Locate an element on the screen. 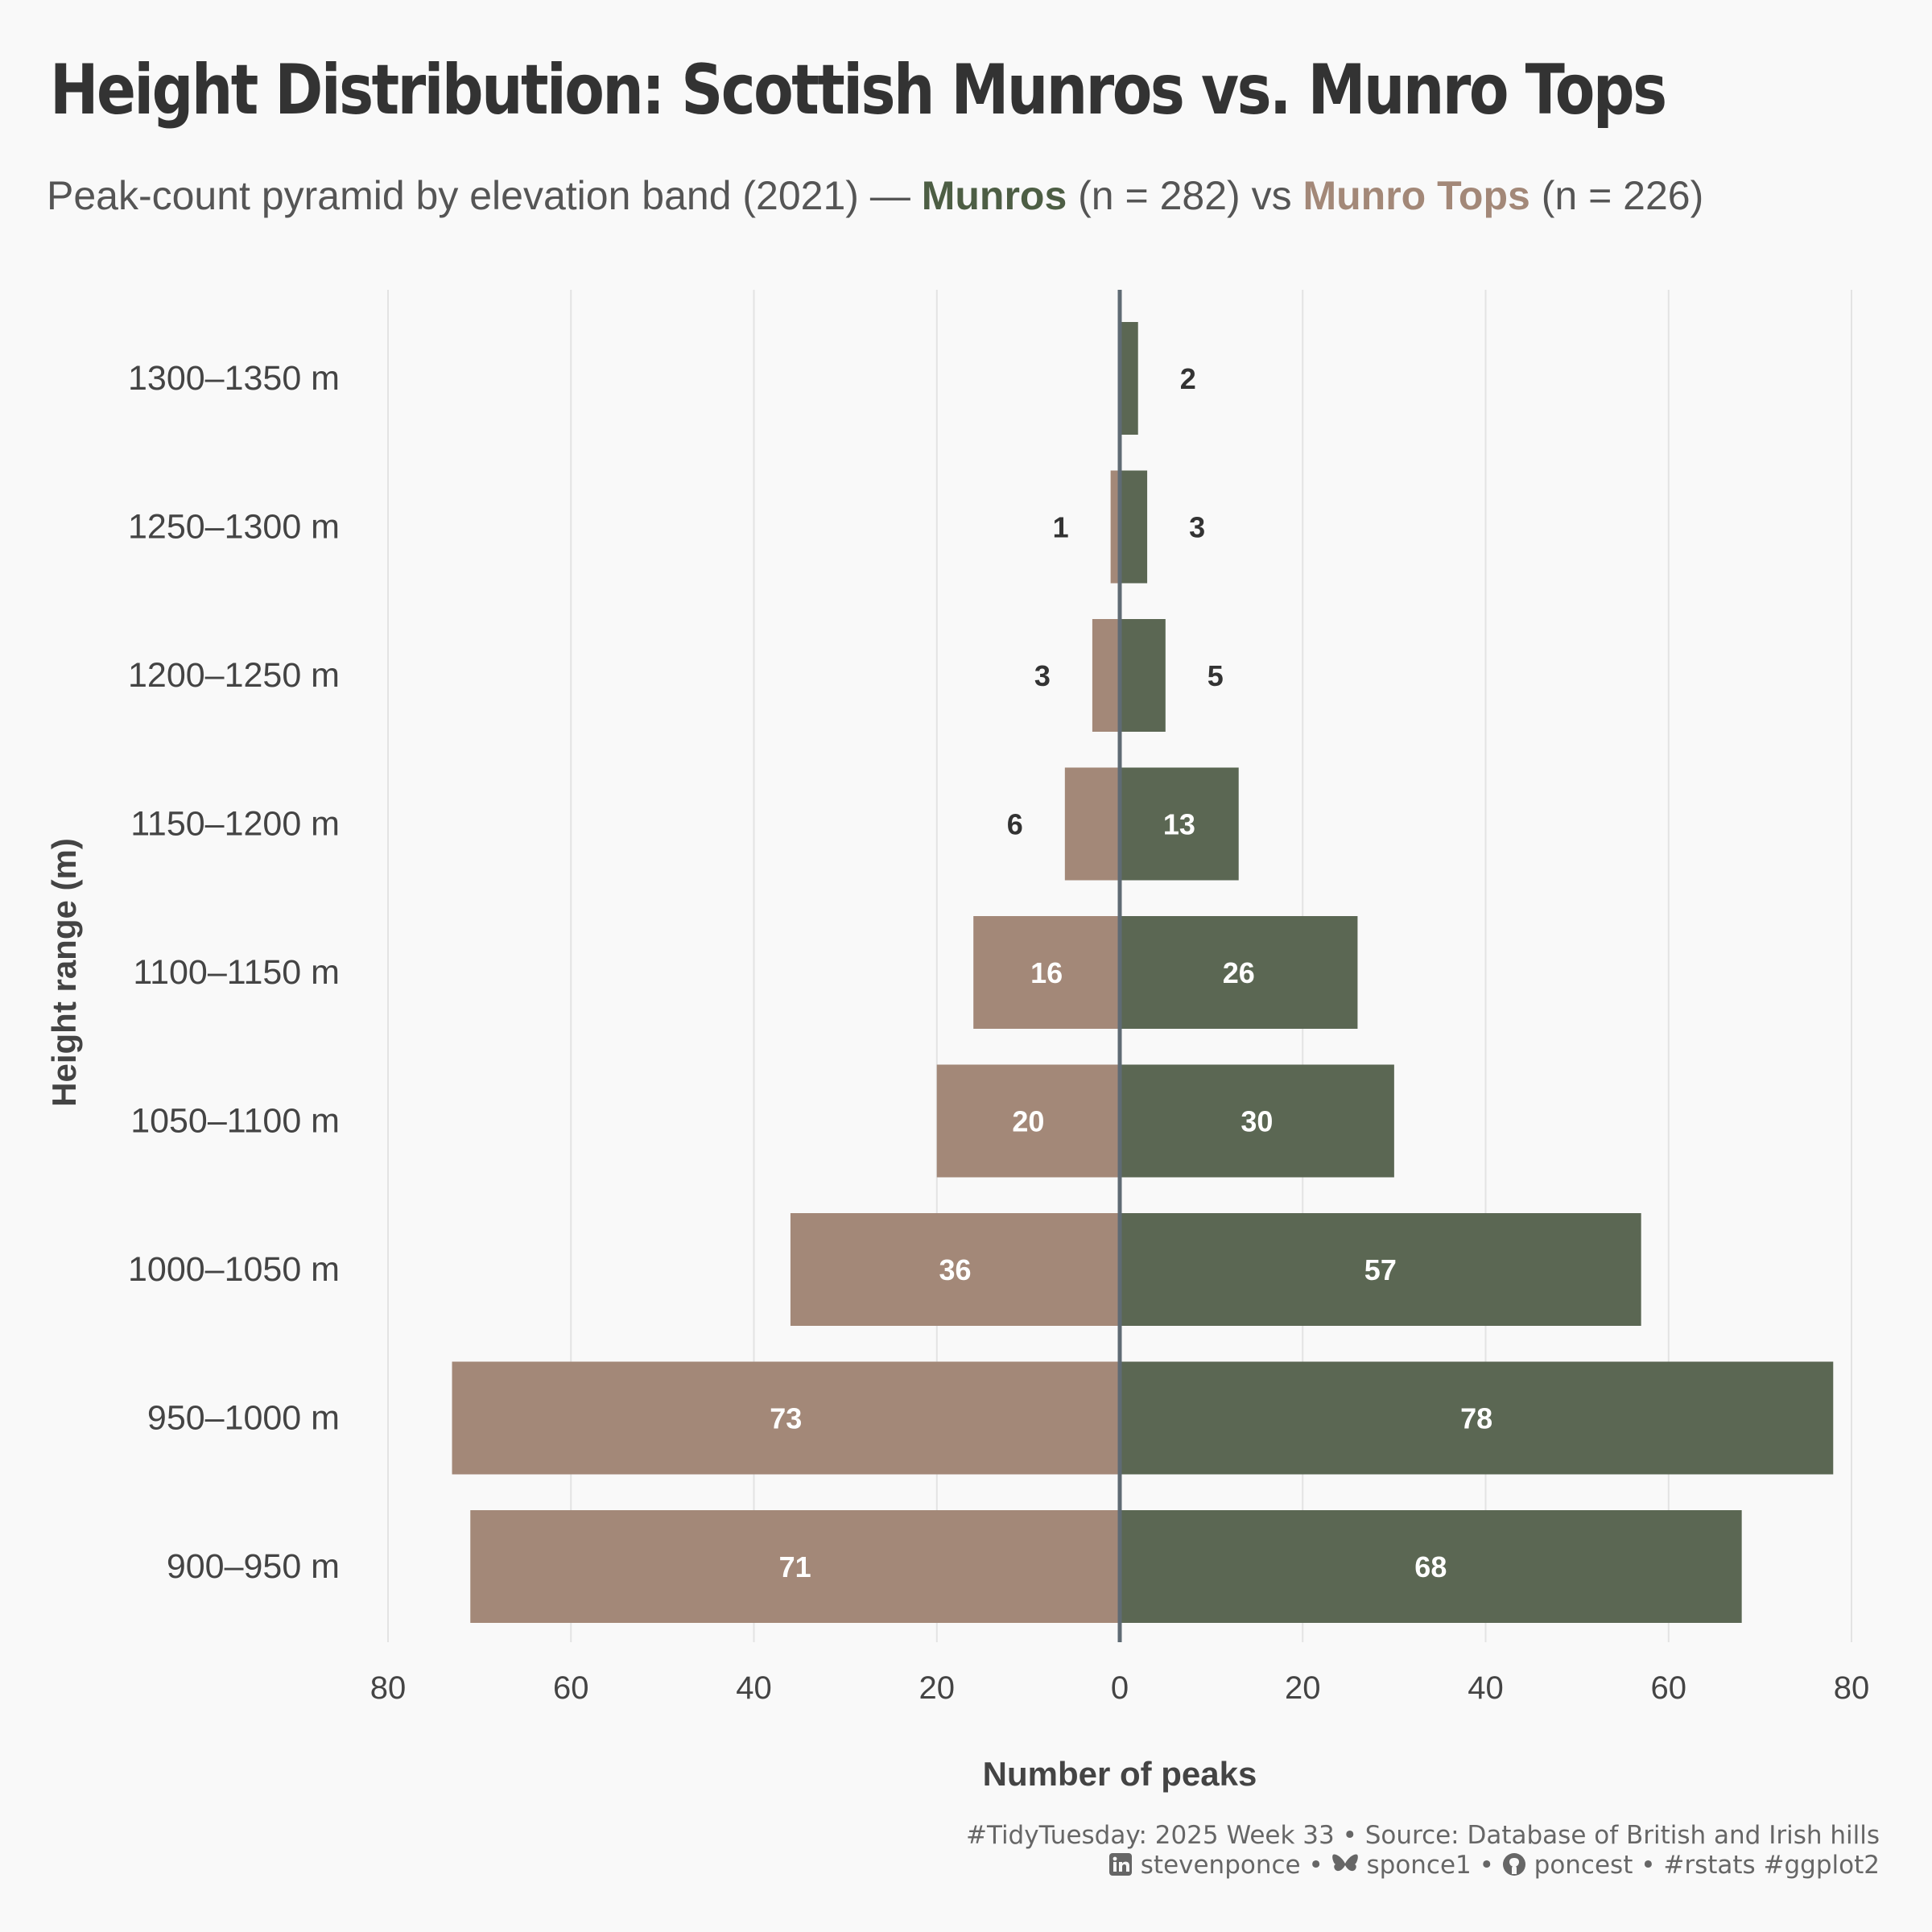 The height and width of the screenshot is (1932, 1932). munros-value-label: 13 is located at coordinates (1179, 824).